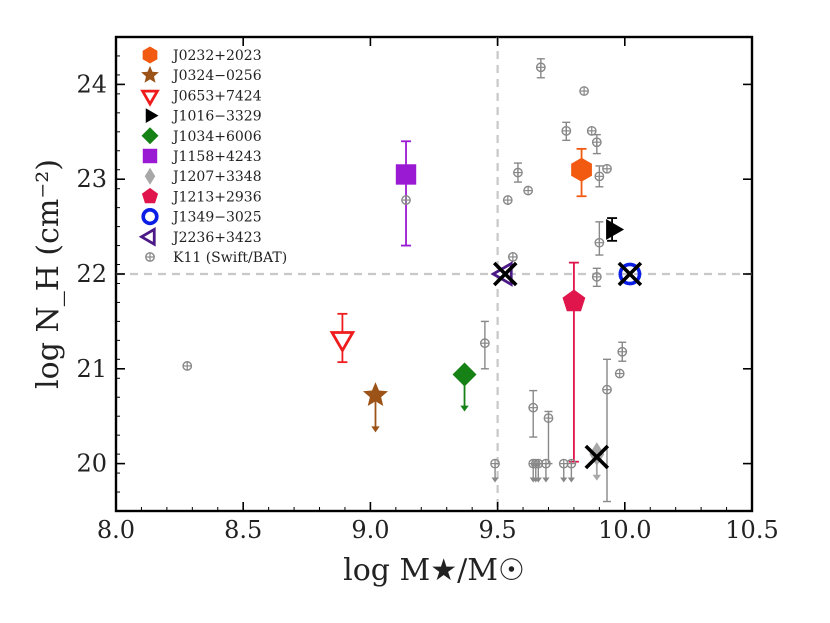  Describe the element at coordinates (216, 197) in the screenshot. I see `legend-label: J1213+2936` at that location.